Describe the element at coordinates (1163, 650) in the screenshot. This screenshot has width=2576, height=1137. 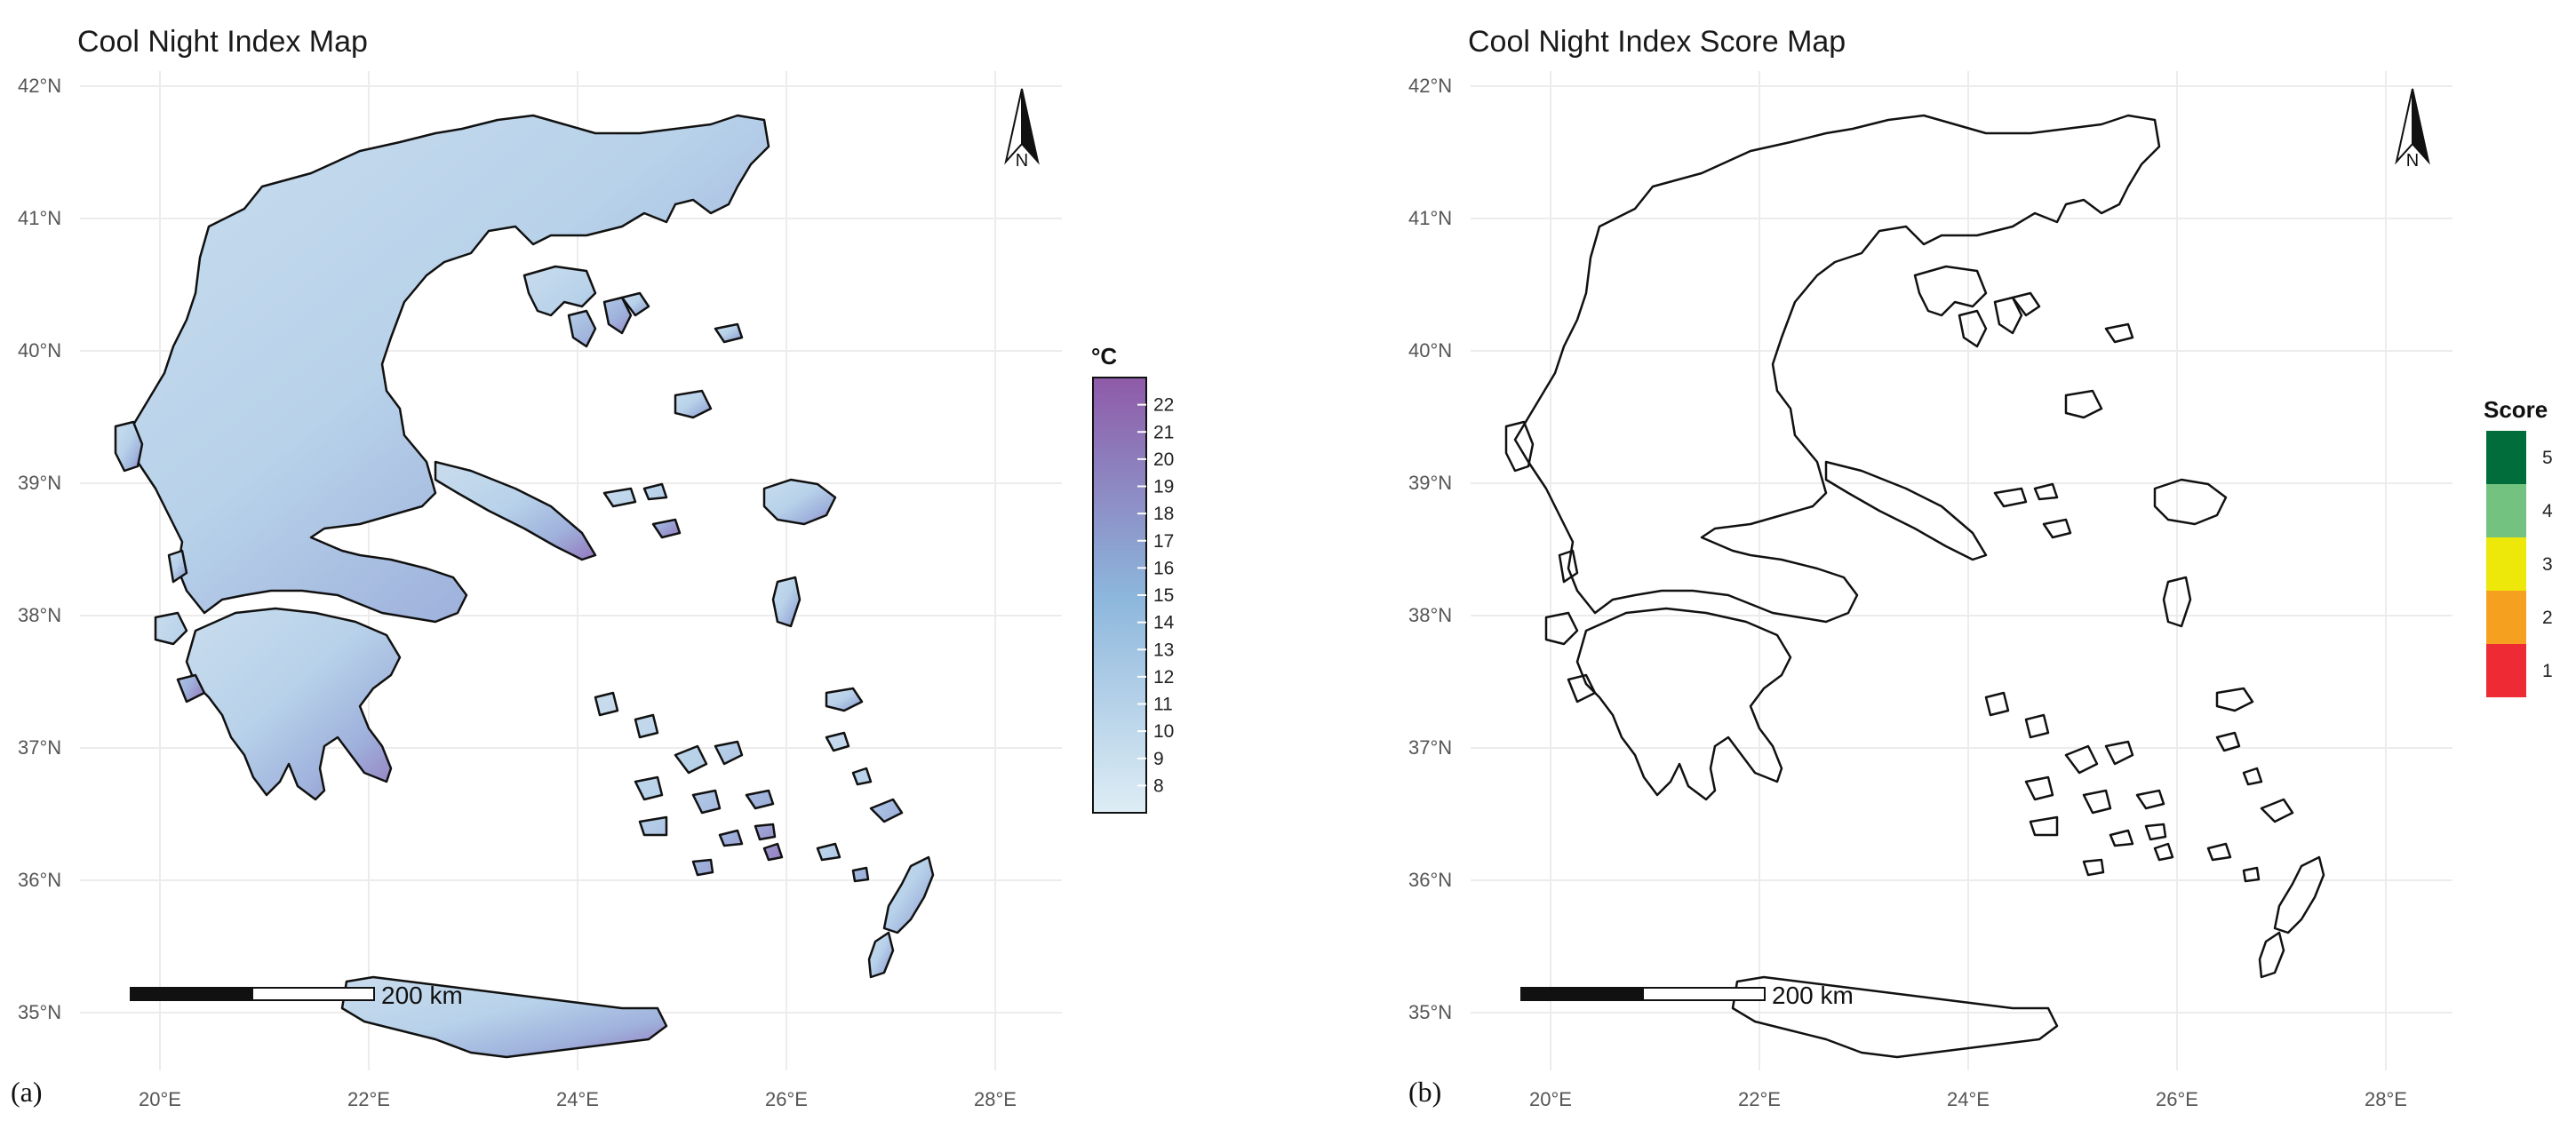
I see `legend-tick-label: 13` at that location.